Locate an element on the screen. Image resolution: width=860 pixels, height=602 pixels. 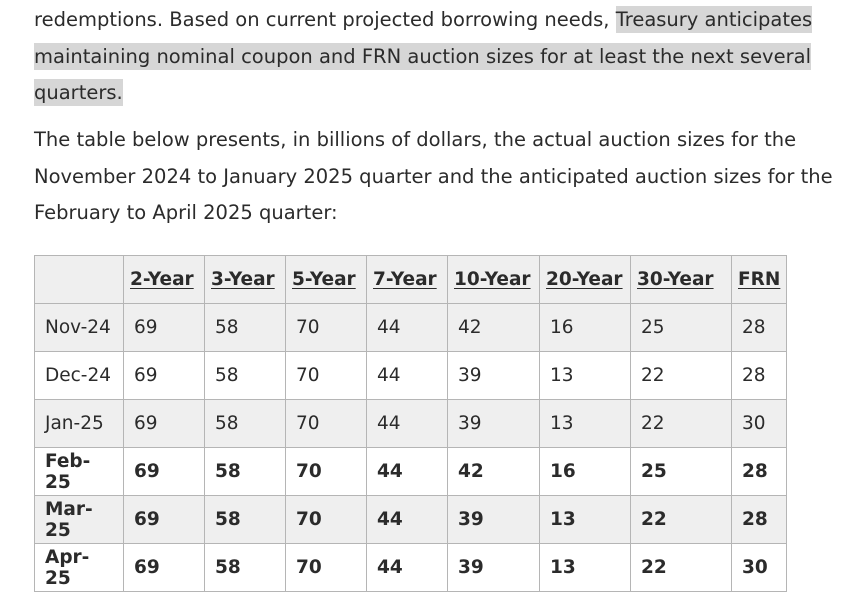
row-label-cell: Feb-25 is located at coordinates (79, 471).